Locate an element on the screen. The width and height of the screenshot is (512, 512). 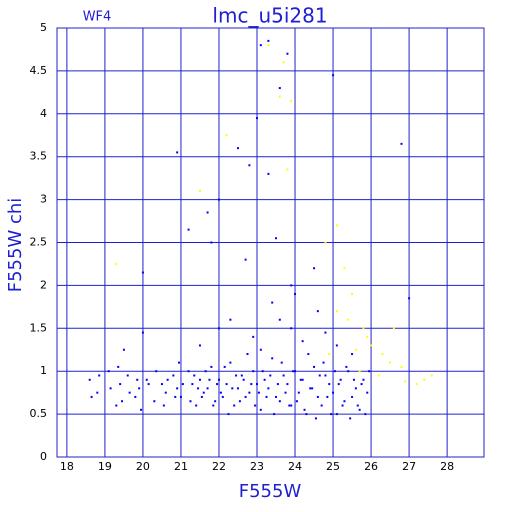
annotation: WF4 is located at coordinates (97, 17).